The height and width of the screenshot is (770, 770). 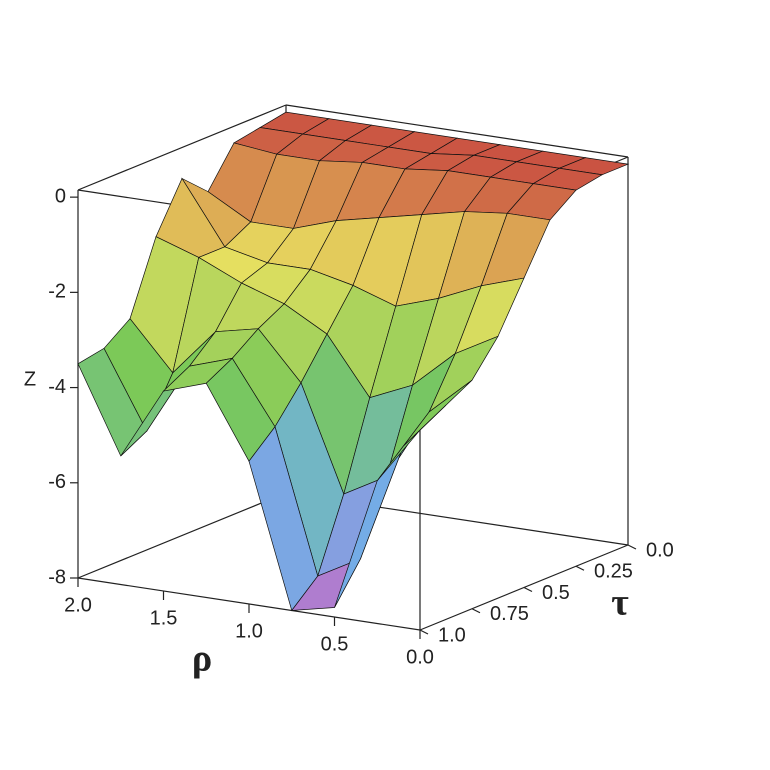 What do you see at coordinates (57, 577) in the screenshot?
I see `z-tick-label: -8` at bounding box center [57, 577].